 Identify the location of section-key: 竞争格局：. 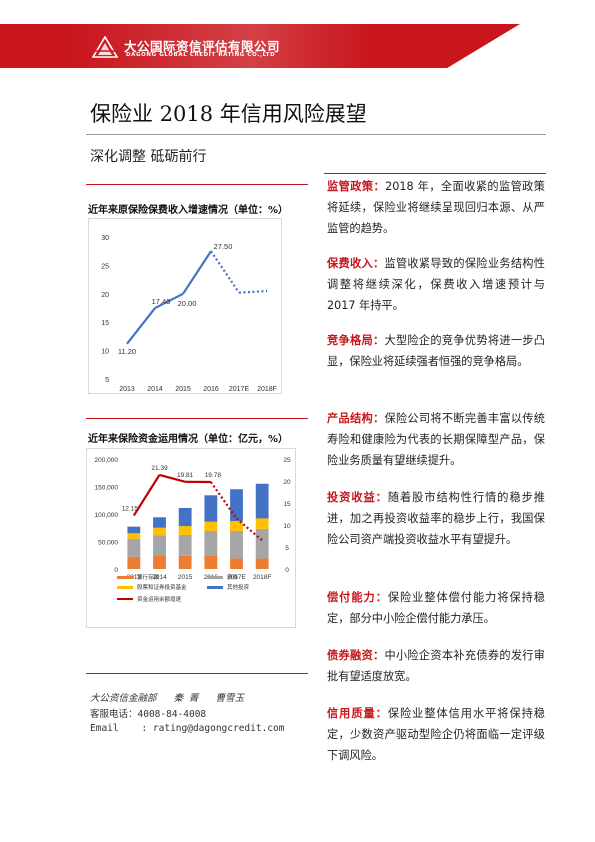
(356, 340).